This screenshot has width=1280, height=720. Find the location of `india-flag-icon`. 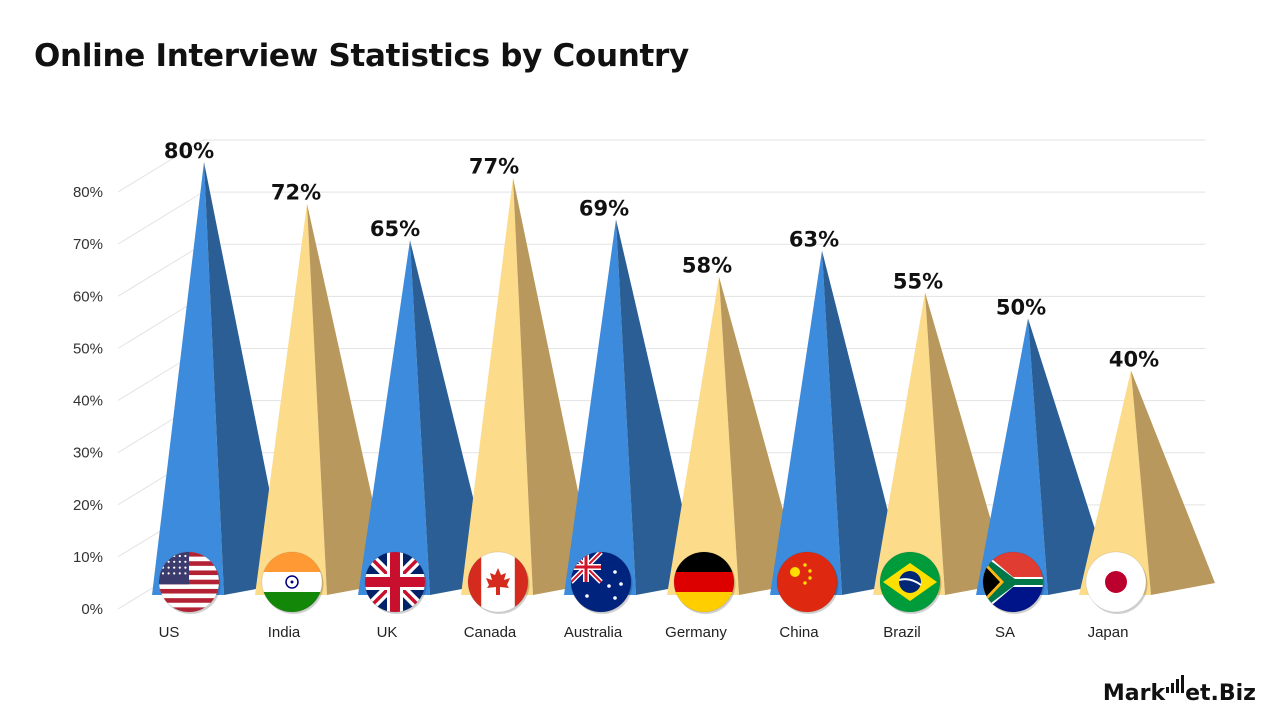

india-flag-icon is located at coordinates (292, 582).